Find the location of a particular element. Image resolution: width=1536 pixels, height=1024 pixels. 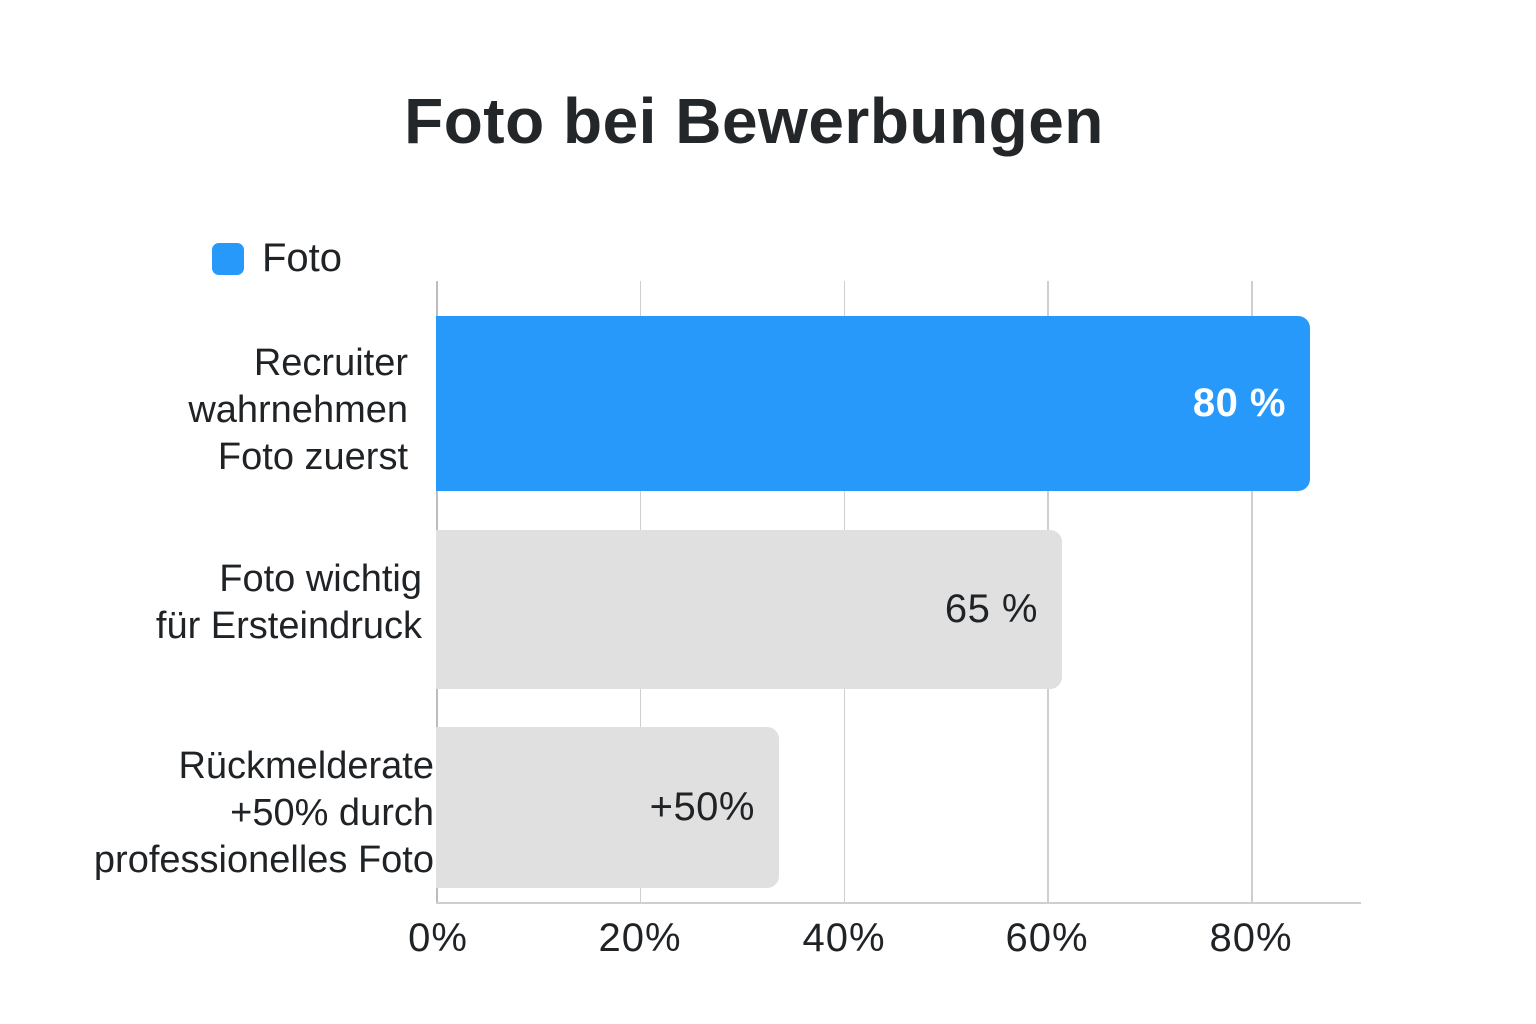

bar-value-label: +50% is located at coordinates (702, 807).